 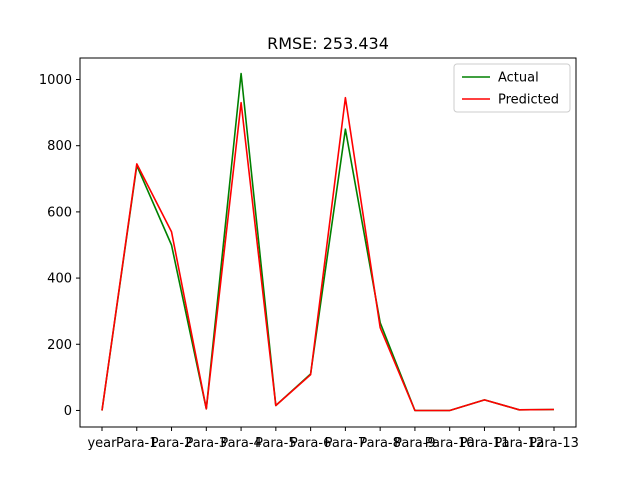 I want to click on x-tick-label: Para-3, so click(x=207, y=443).